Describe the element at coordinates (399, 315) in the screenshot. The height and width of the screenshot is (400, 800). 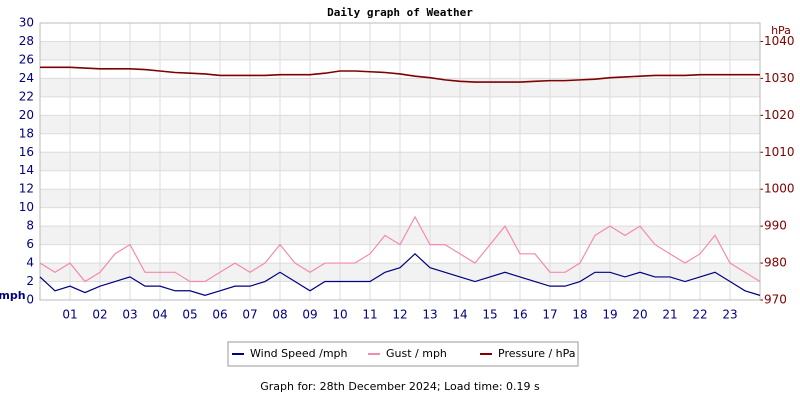
I see `x-tick-label: 12` at that location.